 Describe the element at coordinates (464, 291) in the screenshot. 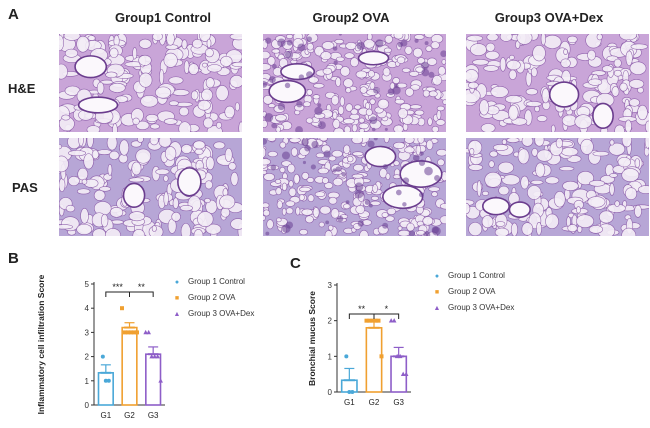

I see `legend-c-item-g2: ■ Group 2 OVA` at that location.